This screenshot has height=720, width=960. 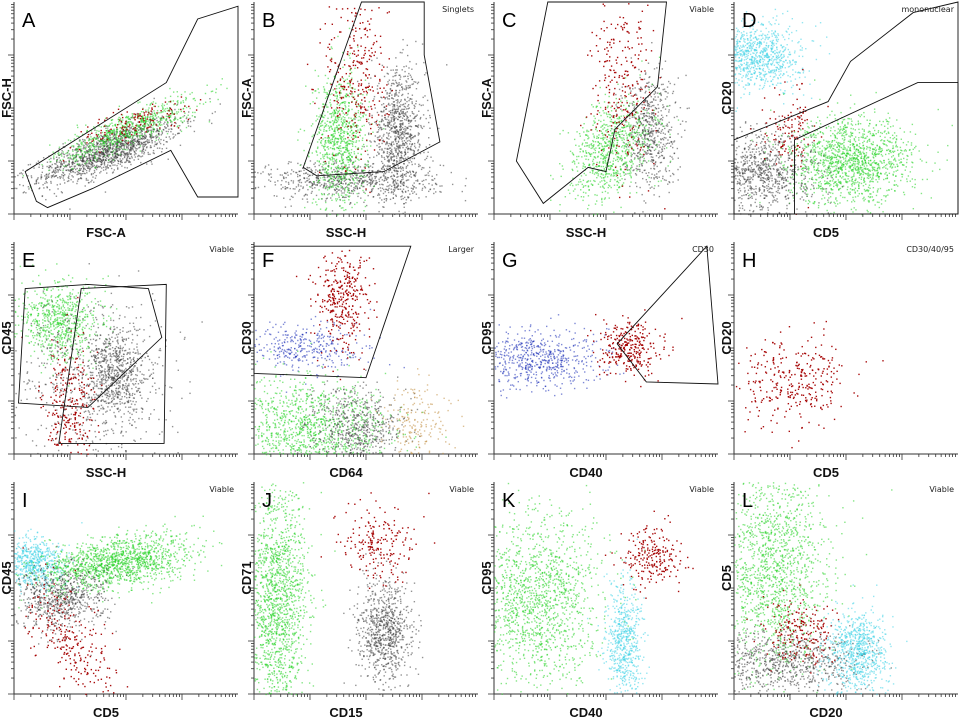 I want to click on gate-polygon, so click(x=131, y=107).